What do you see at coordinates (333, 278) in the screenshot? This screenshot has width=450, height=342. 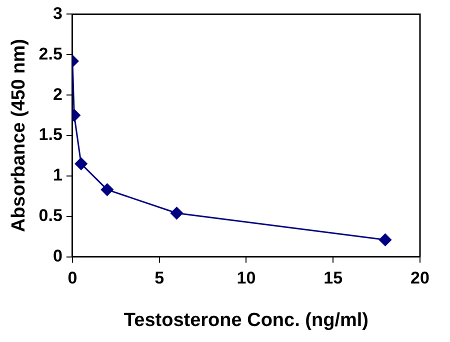 I see `x-tick-label: 15` at bounding box center [333, 278].